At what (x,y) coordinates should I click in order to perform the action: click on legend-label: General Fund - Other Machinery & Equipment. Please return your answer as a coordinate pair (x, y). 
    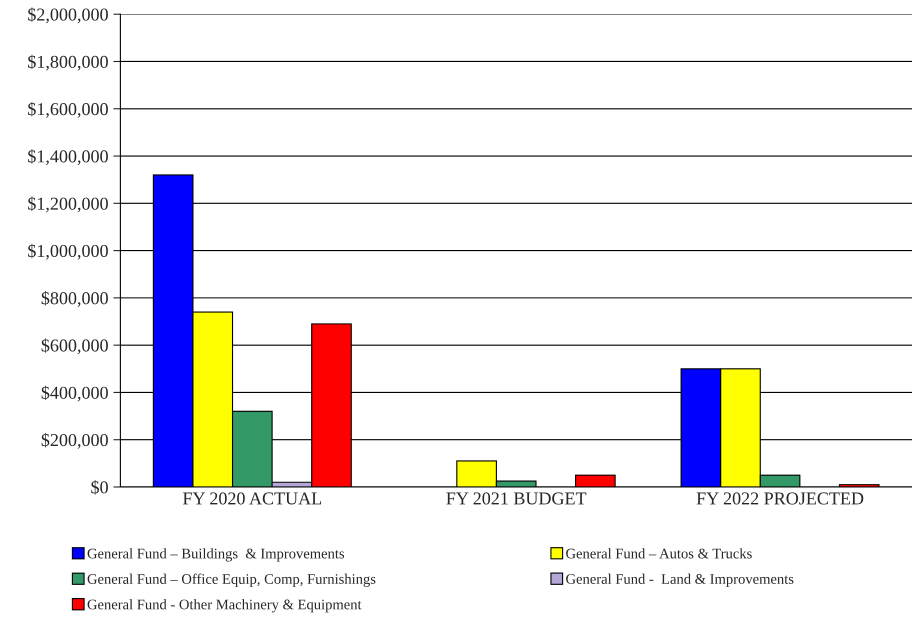
    Looking at the image, I should click on (225, 605).